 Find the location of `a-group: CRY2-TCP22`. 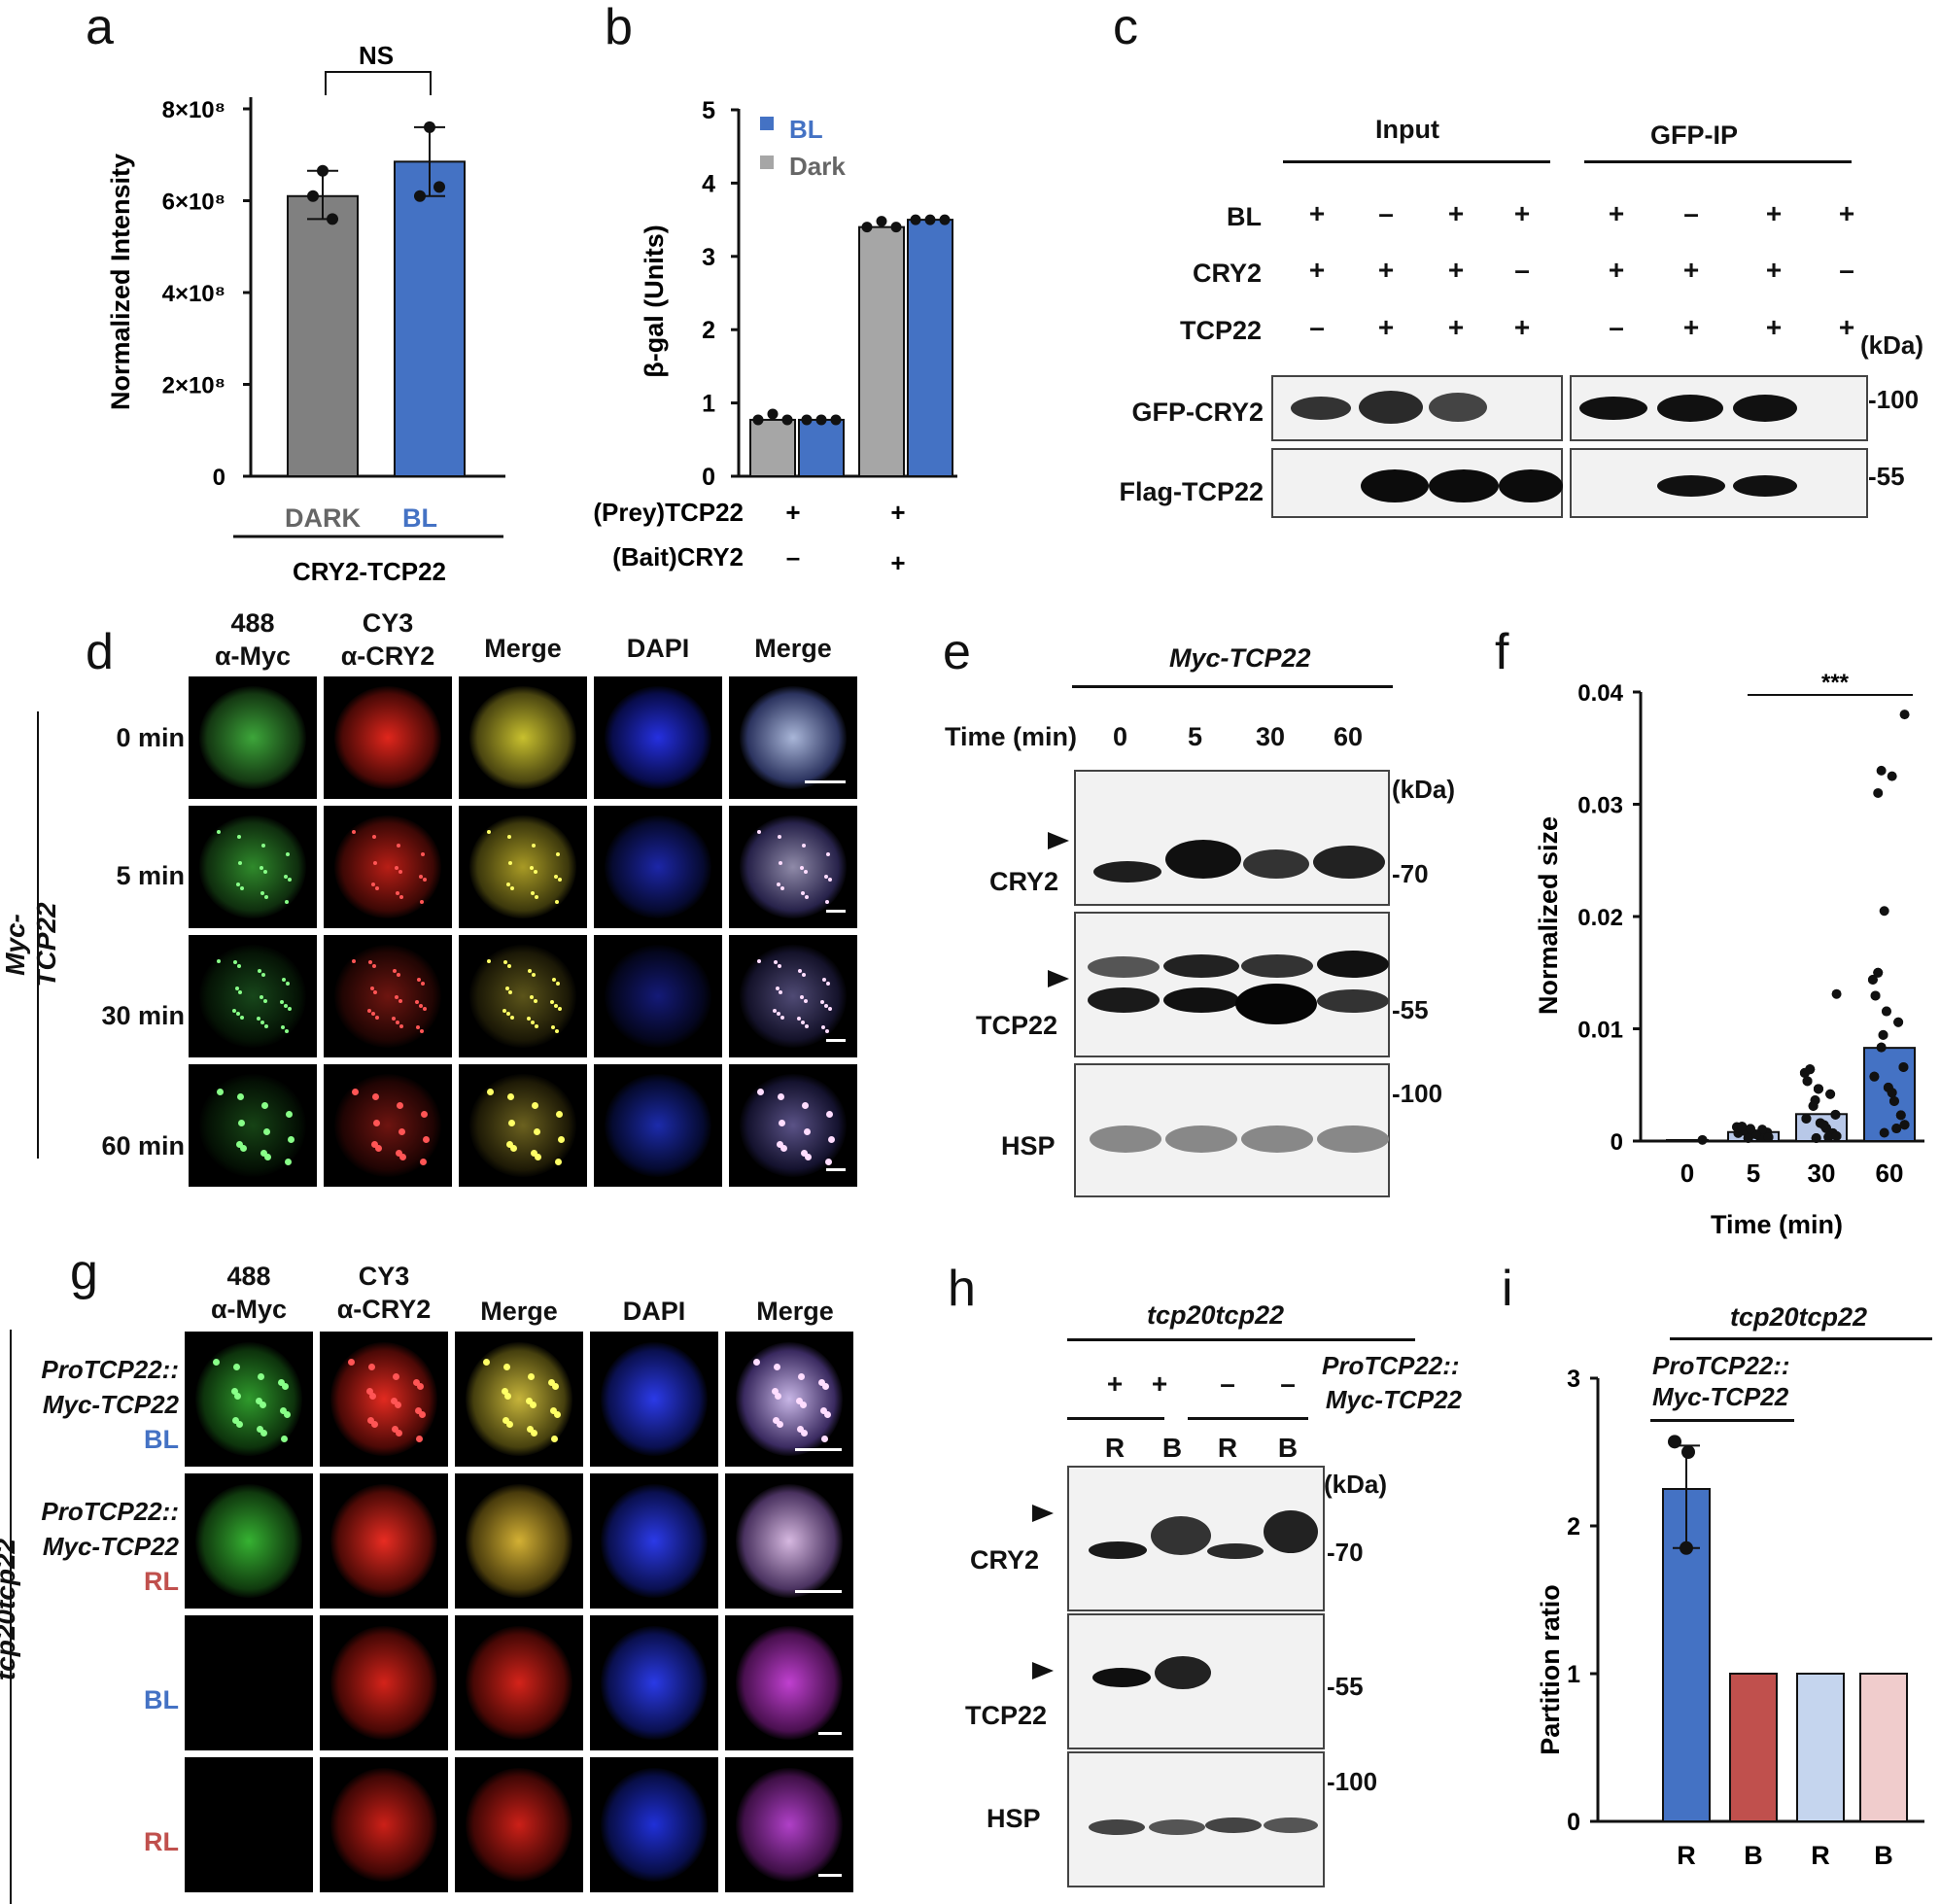

a-group: CRY2-TCP22 is located at coordinates (369, 571).